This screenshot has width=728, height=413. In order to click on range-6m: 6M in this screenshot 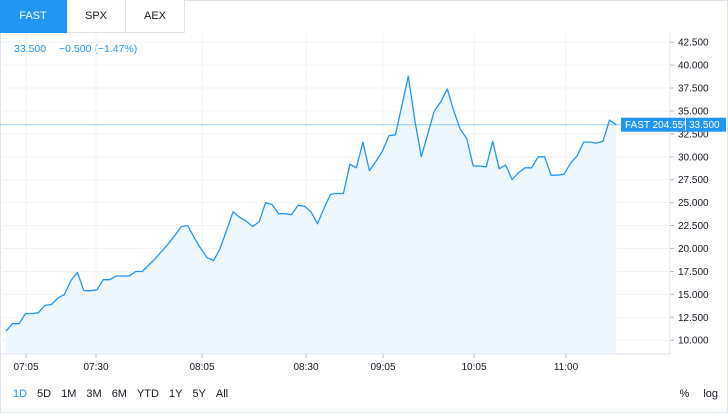, I will do `click(119, 394)`.